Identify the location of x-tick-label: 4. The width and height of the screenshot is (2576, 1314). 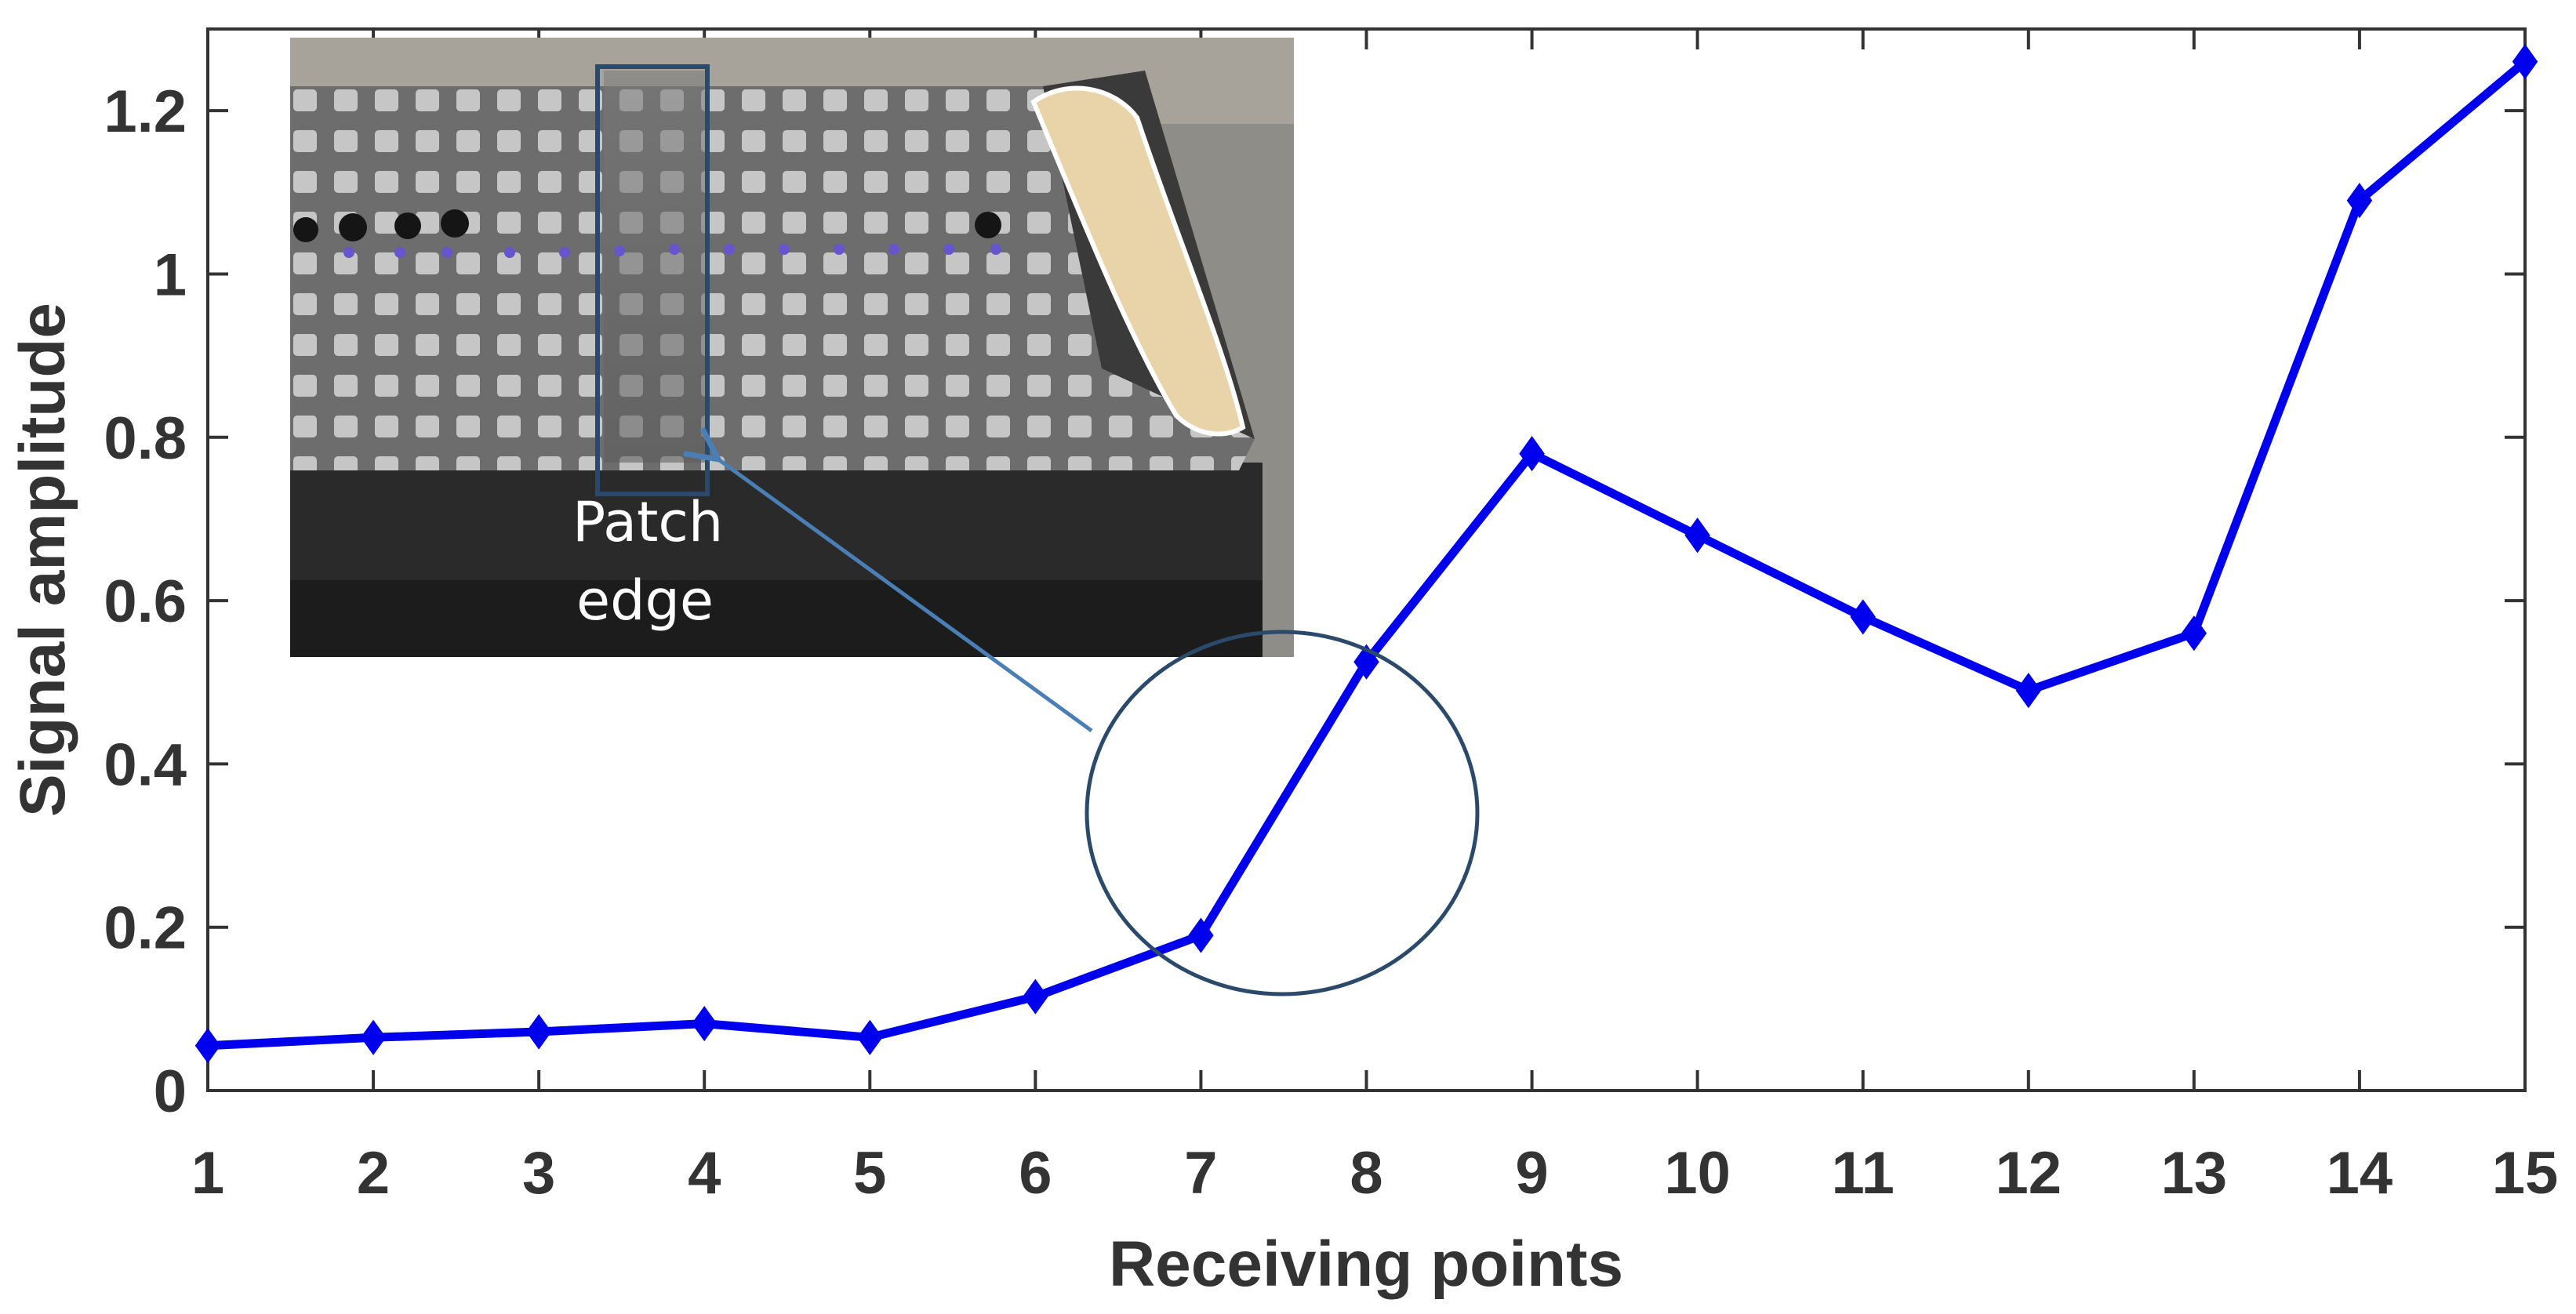
(704, 1173).